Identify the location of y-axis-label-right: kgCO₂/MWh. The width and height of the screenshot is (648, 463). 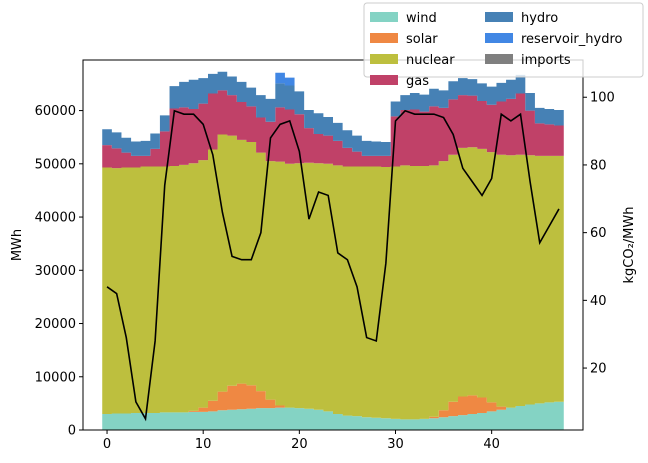
(629, 245).